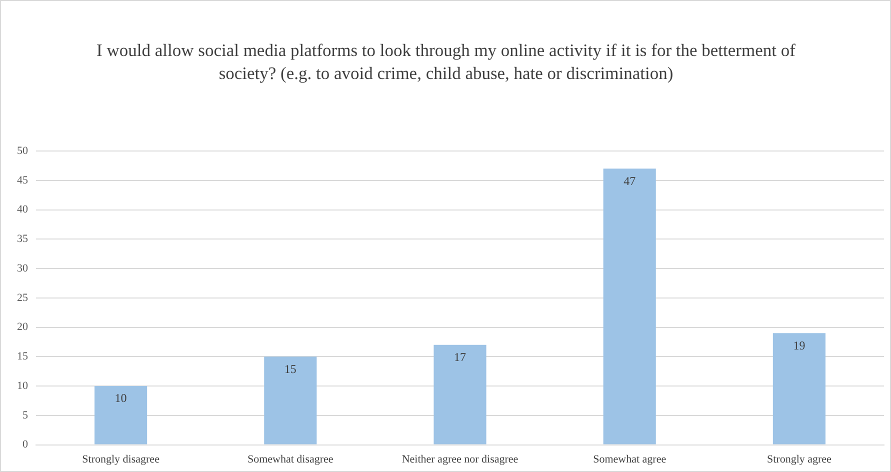 The width and height of the screenshot is (891, 472). I want to click on y-tick-label: 10, so click(22, 386).